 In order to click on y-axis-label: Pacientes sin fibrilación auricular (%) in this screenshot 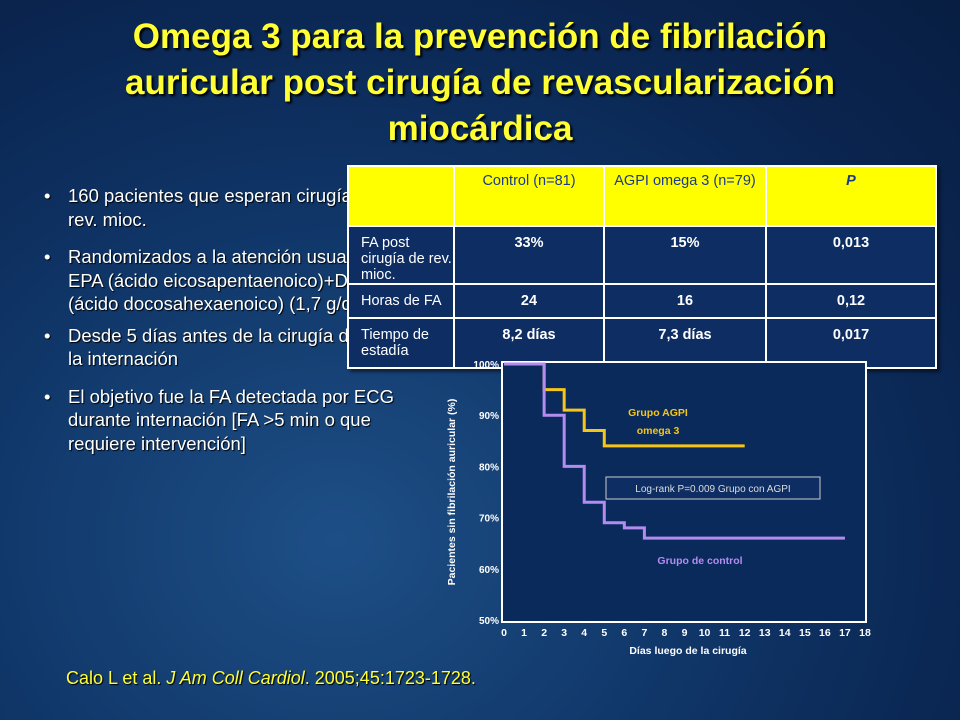, I will do `click(452, 492)`.